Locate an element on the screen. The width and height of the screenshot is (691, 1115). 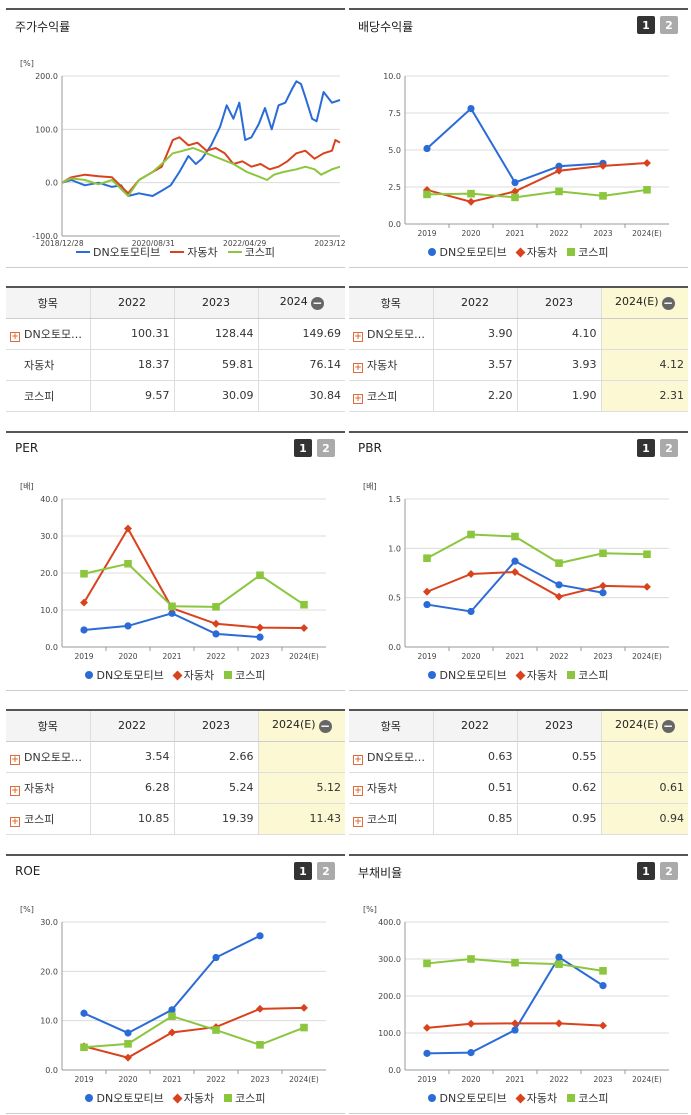
table-header: 항목 is located at coordinates (48, 303).